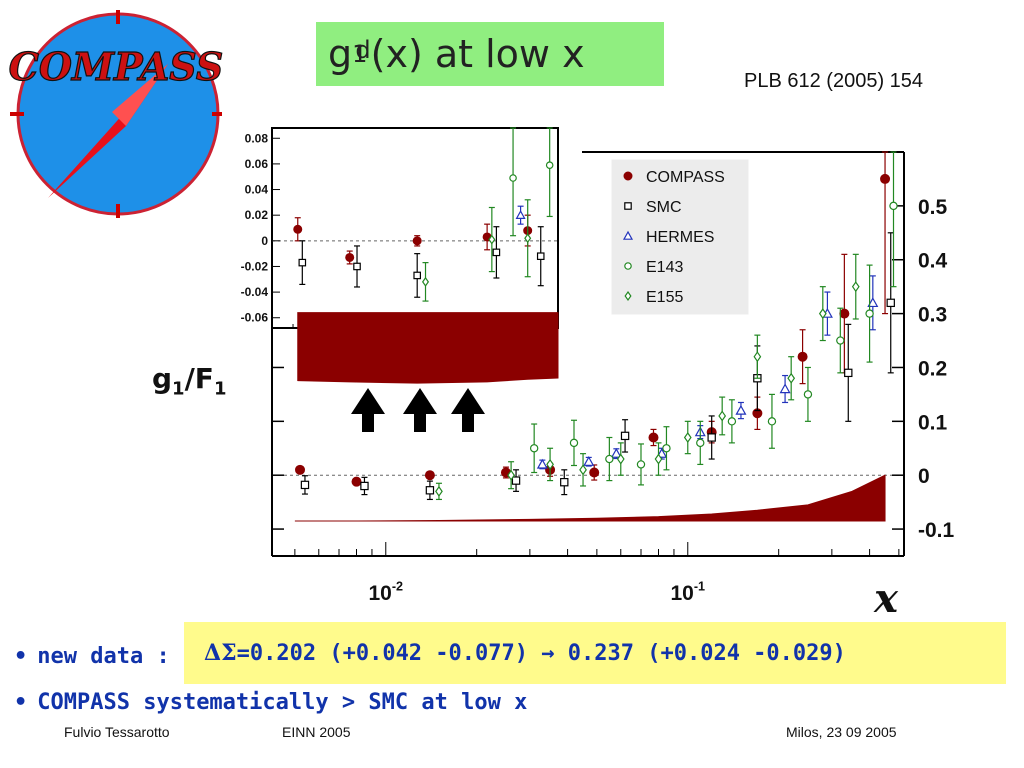 Image resolution: width=1024 pixels, height=768 pixels. What do you see at coordinates (834, 81) in the screenshot?
I see `reference-label: PLB 612 (2005) 154` at bounding box center [834, 81].